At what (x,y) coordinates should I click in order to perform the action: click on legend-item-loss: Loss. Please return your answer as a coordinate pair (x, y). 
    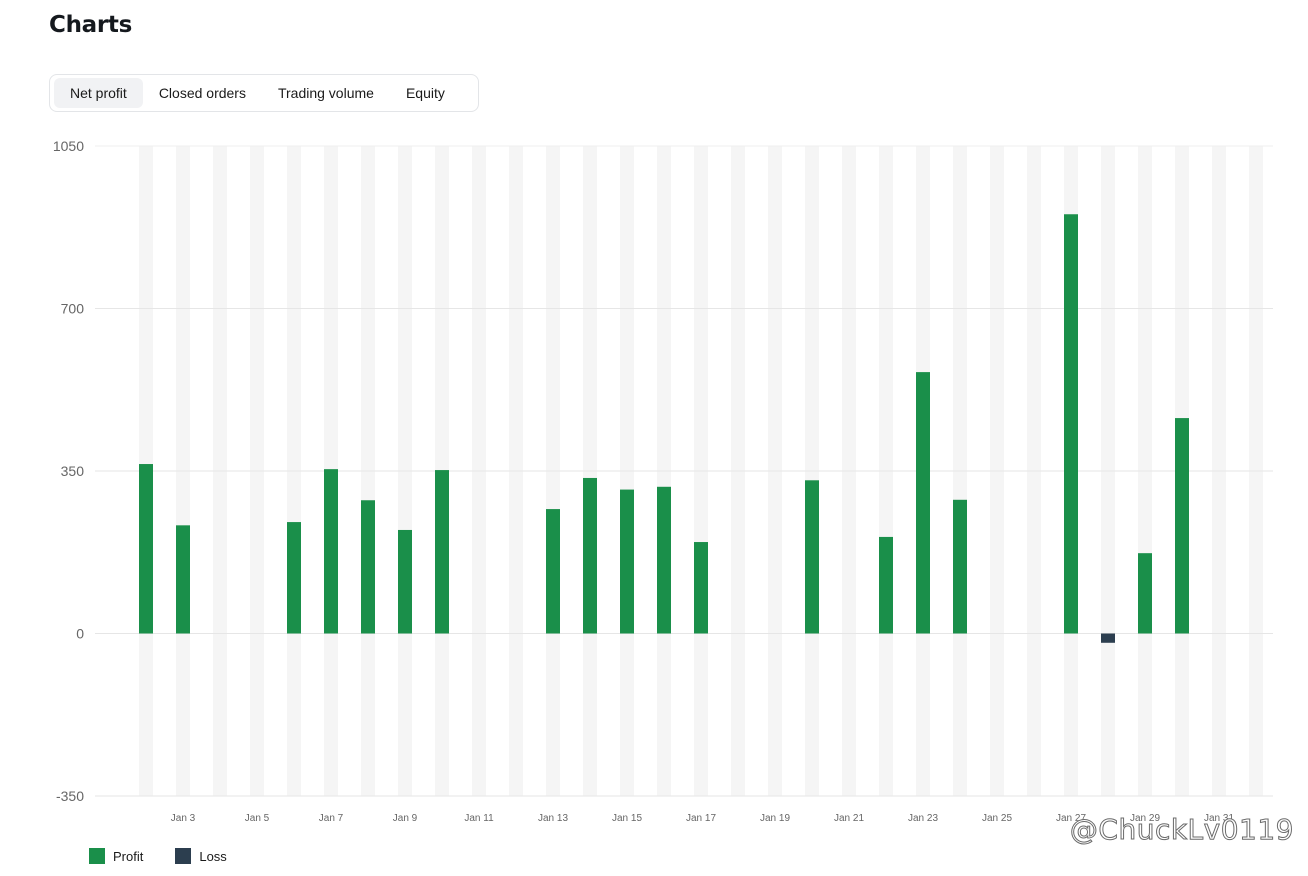
    Looking at the image, I should click on (201, 856).